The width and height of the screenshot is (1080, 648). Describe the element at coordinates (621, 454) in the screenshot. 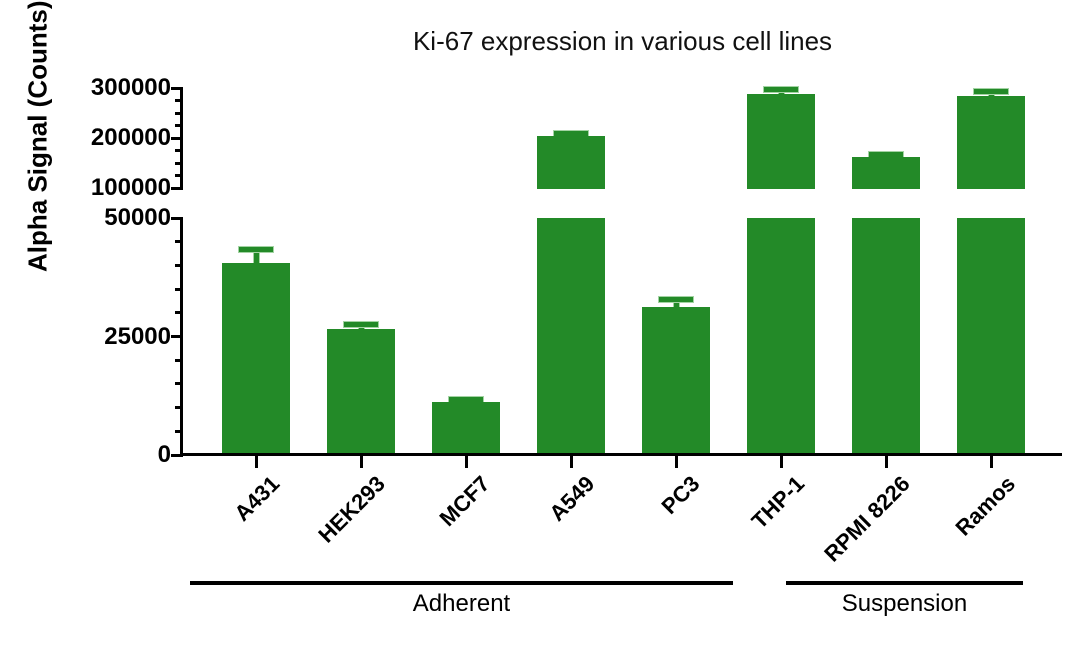

I see `x-axis-line` at that location.